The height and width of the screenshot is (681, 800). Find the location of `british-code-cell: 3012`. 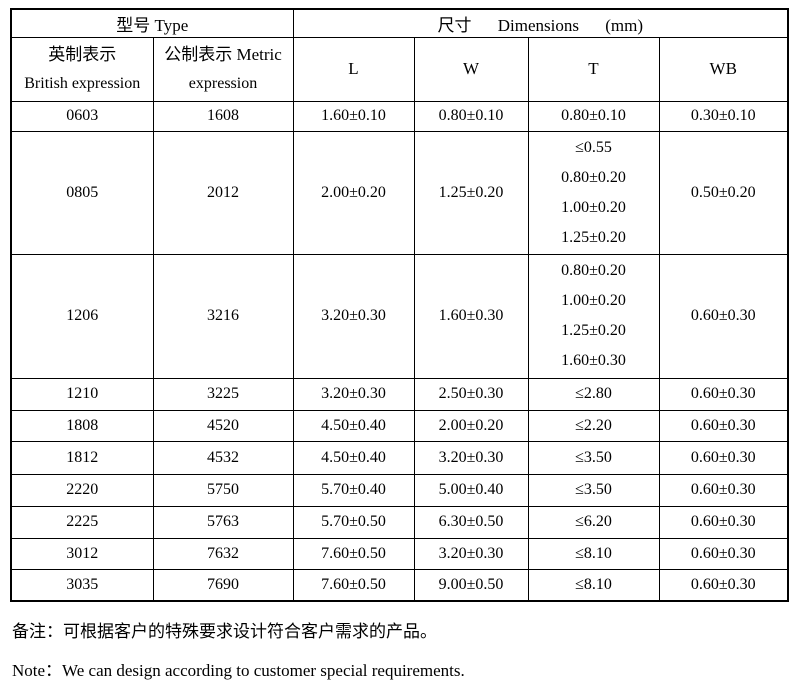

british-code-cell: 3012 is located at coordinates (82, 553).